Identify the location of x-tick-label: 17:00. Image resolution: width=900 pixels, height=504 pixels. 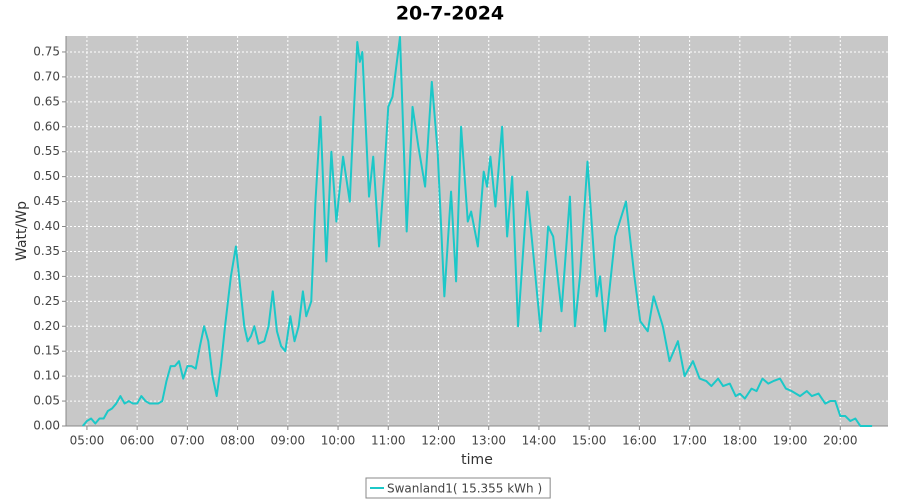
(689, 441).